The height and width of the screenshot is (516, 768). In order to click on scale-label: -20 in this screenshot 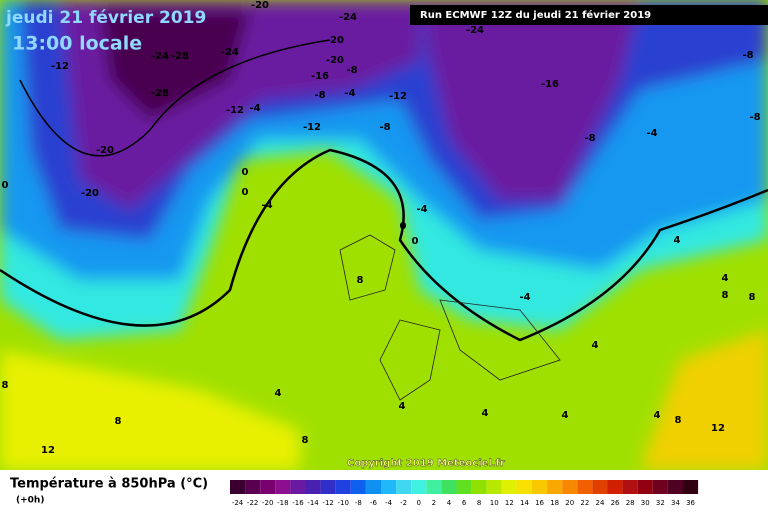, I will do `click(267, 503)`.